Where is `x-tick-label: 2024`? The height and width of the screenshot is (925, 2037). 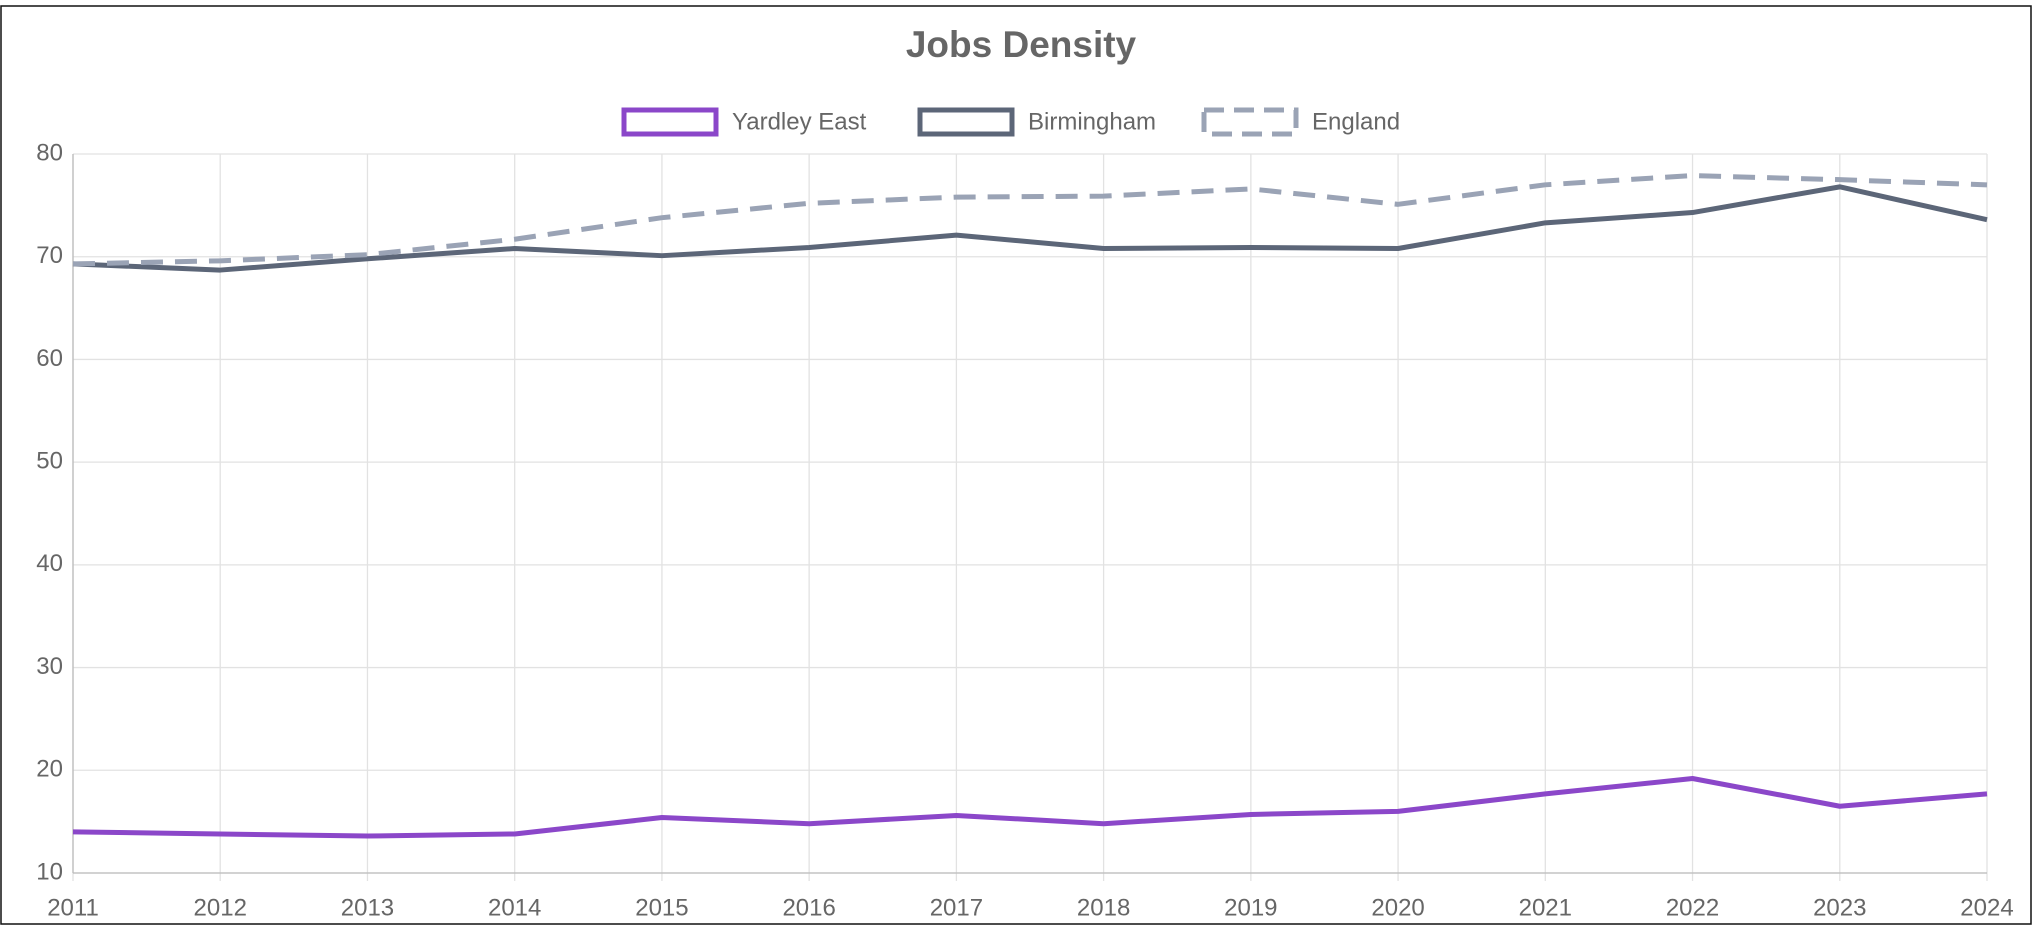 x-tick-label: 2024 is located at coordinates (1986, 907).